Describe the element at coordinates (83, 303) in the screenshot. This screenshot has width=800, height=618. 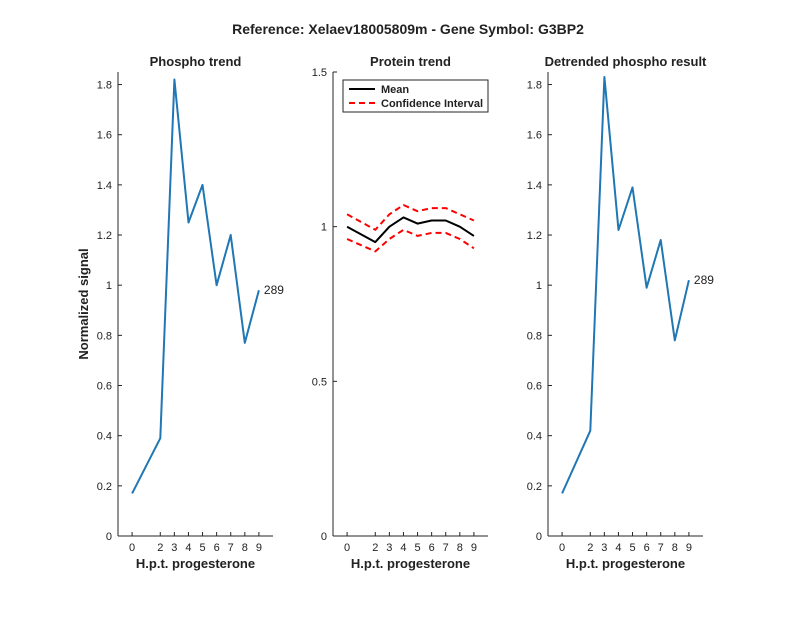
I see `y-axis-label: Normalized signal` at that location.